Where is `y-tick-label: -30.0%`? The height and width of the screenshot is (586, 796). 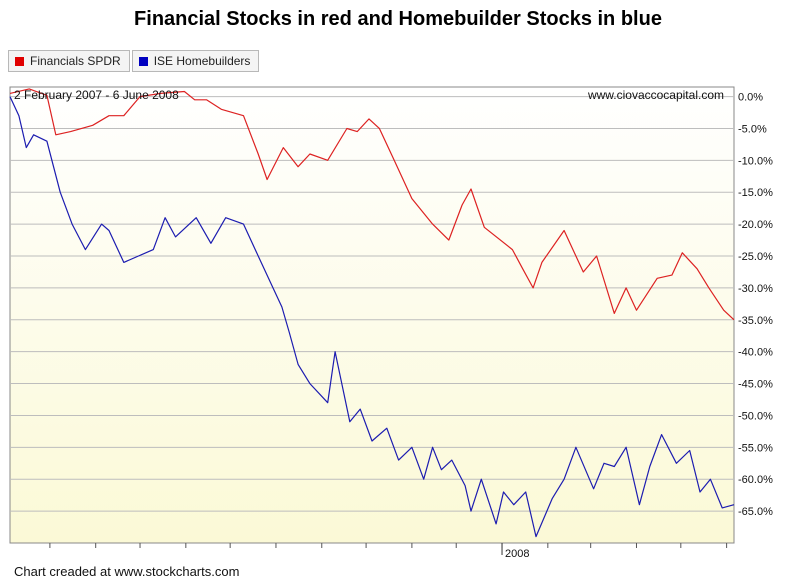 y-tick-label: -30.0% is located at coordinates (755, 289).